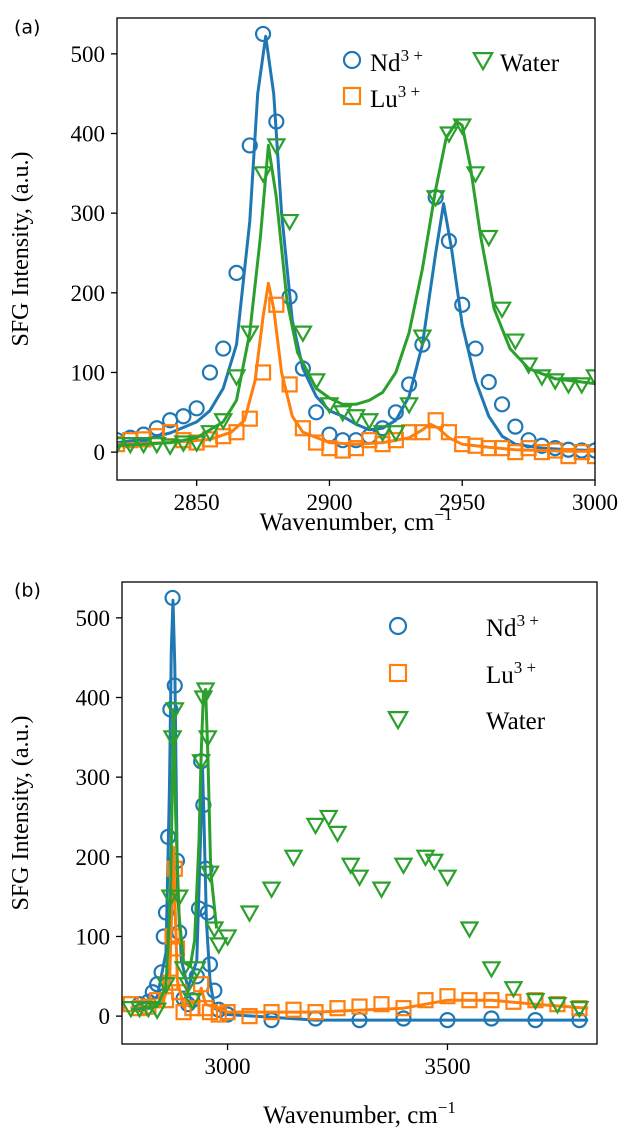  I want to click on x-tick-label: 2850, so click(197, 502).